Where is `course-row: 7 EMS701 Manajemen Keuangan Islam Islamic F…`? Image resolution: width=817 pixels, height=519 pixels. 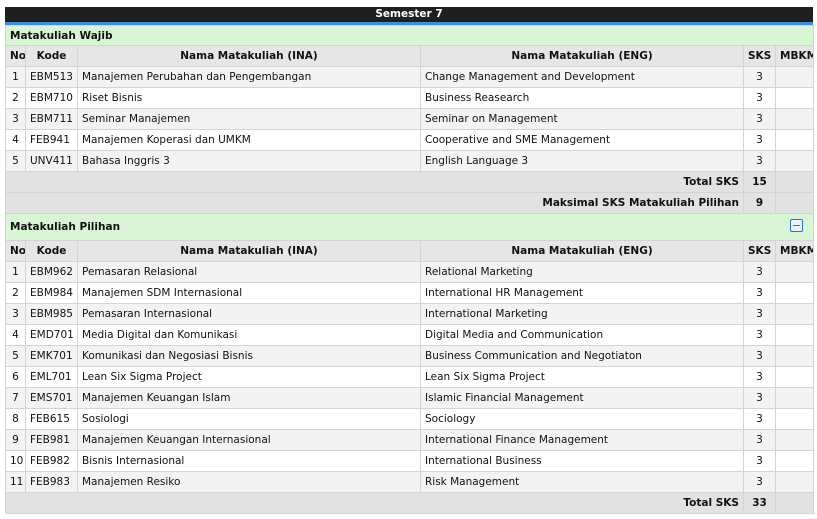 course-row: 7 EMS701 Manajemen Keuangan Islam Islamic F… is located at coordinates (410, 398).